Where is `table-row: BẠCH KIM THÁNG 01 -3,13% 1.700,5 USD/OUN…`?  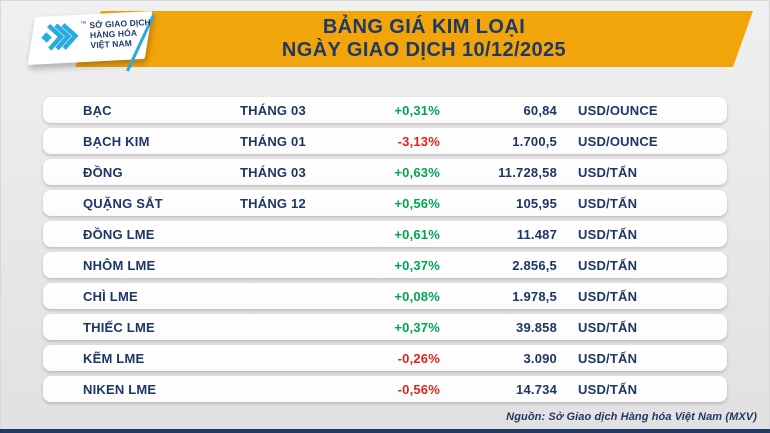
table-row: BẠCH KIM THÁNG 01 -3,13% 1.700,5 USD/OUN… is located at coordinates (385, 141).